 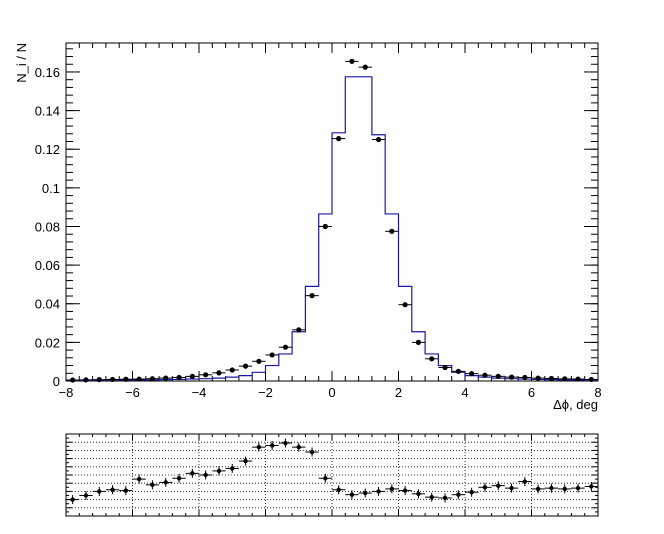 What do you see at coordinates (398, 392) in the screenshot?
I see `x-tick-label: 2` at bounding box center [398, 392].